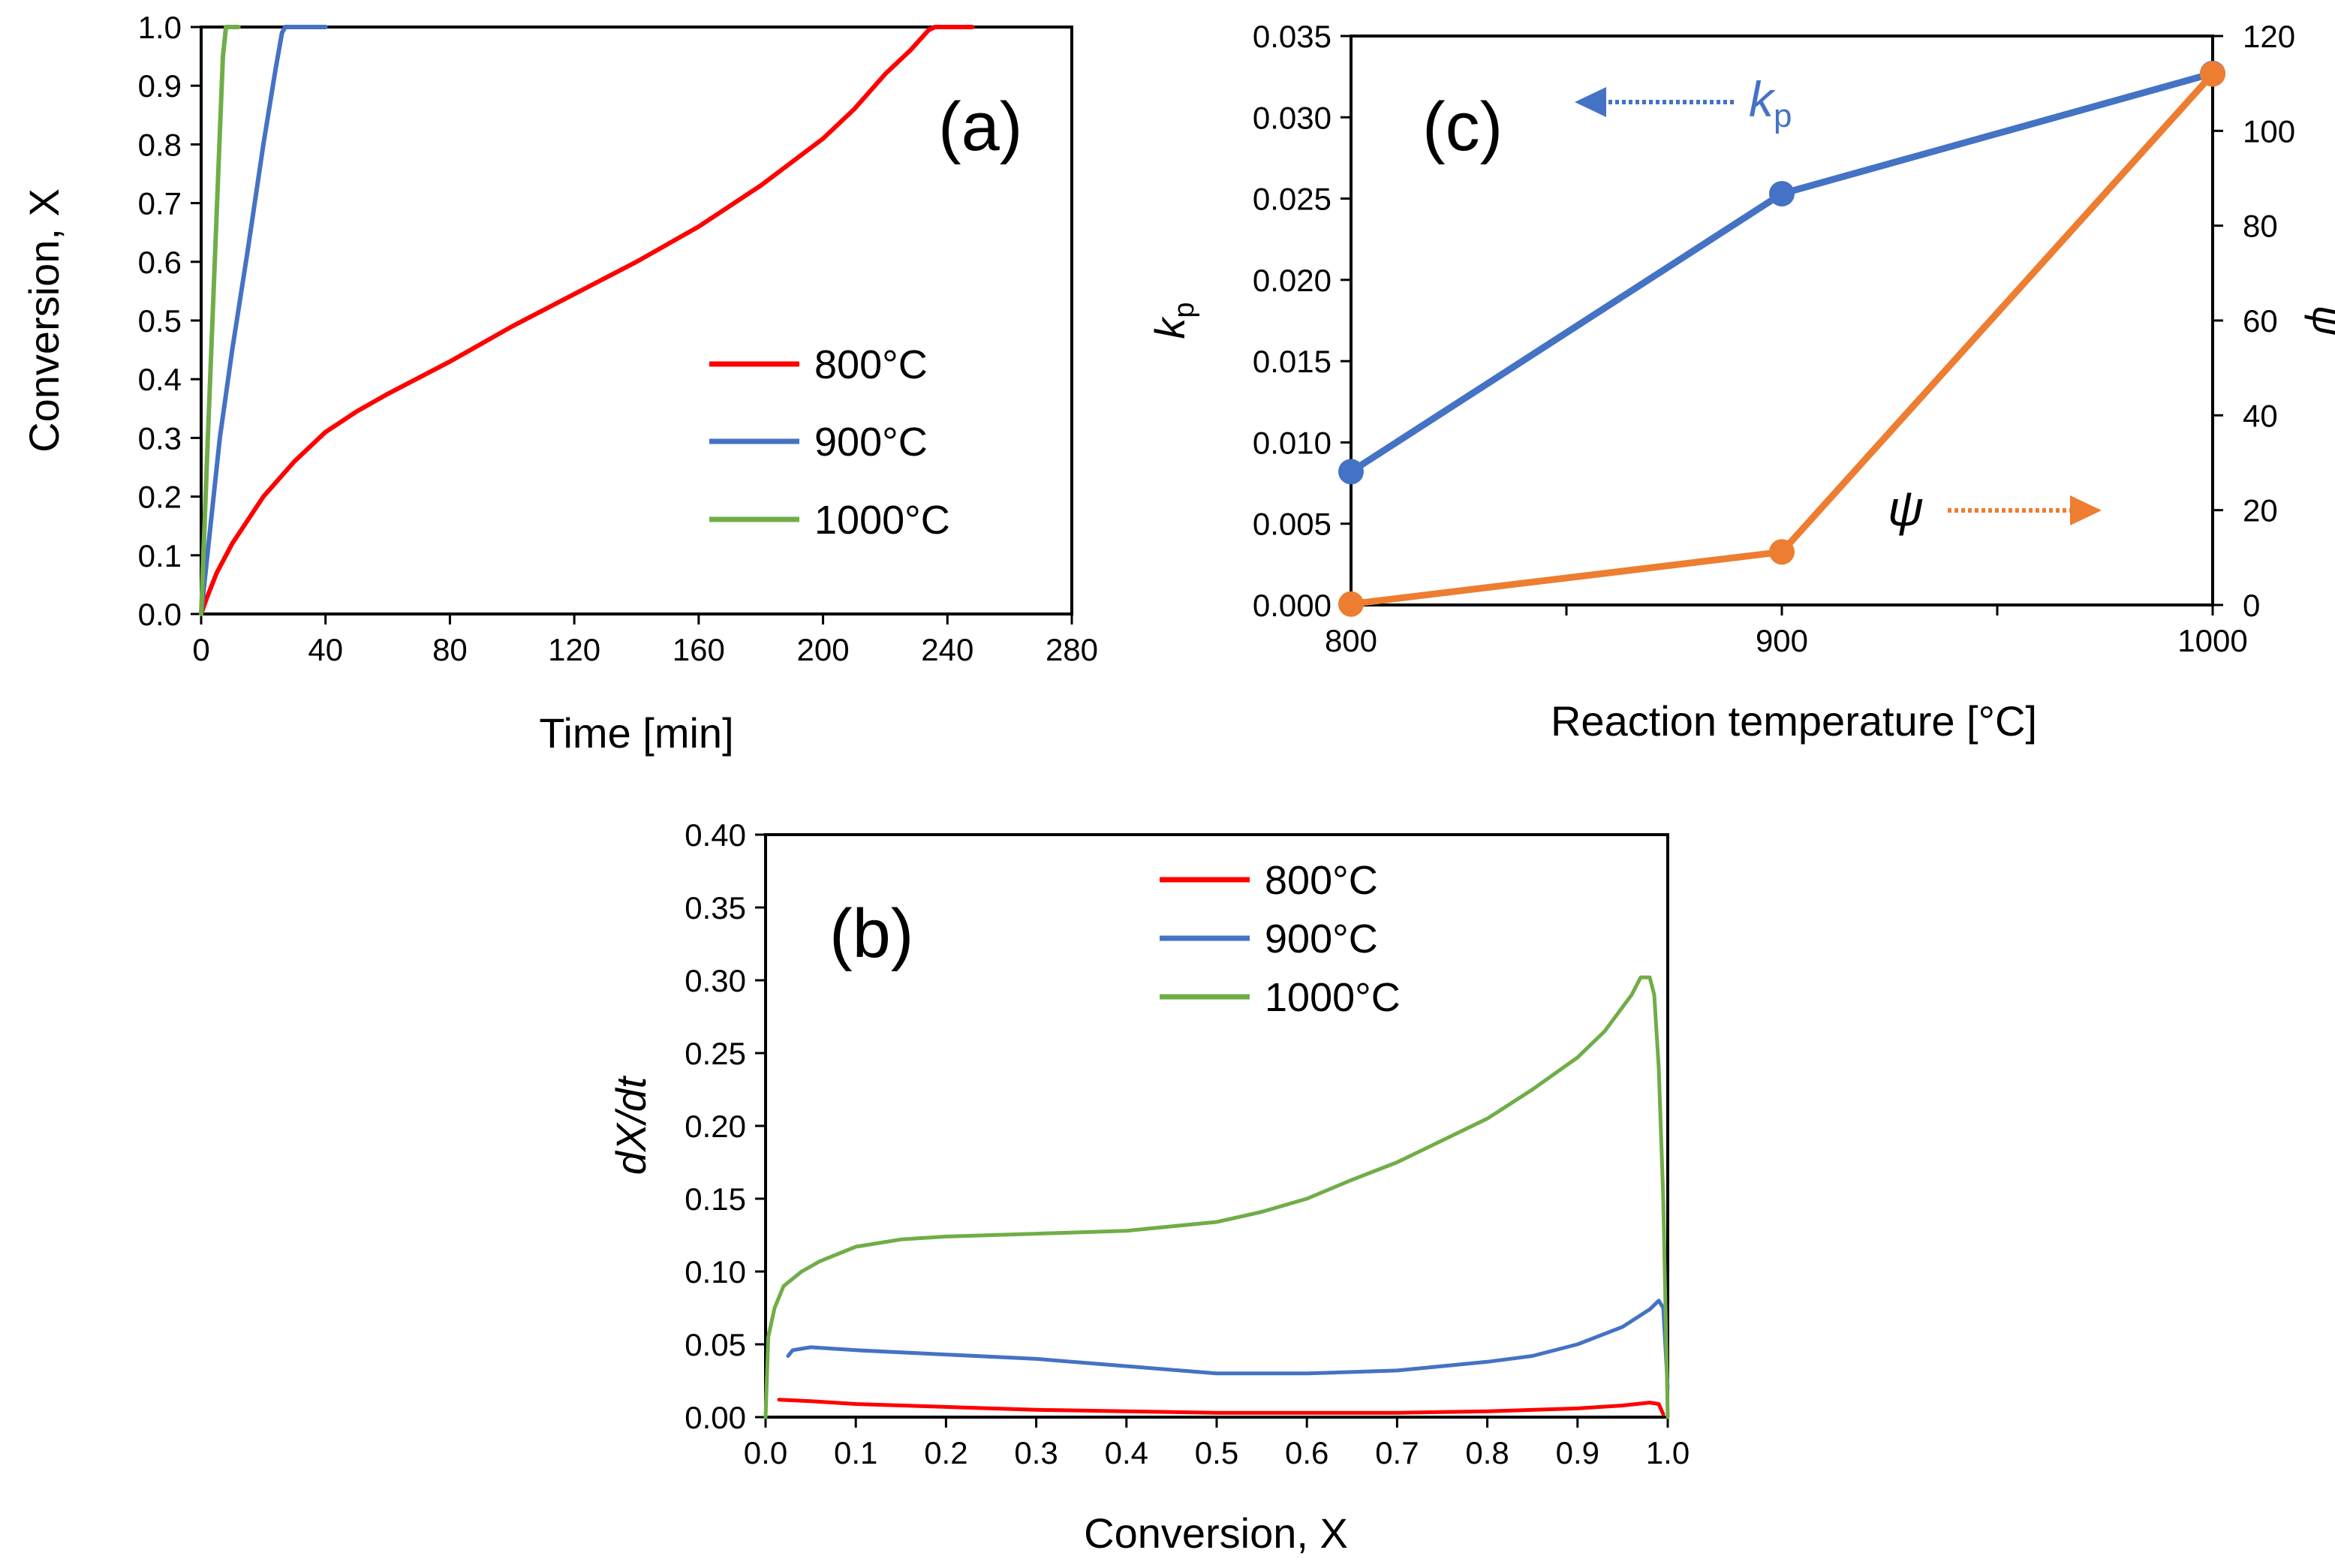 The height and width of the screenshot is (1568, 2335). What do you see at coordinates (947, 649) in the screenshot?
I see `panel-a-x-tick-label: 240` at bounding box center [947, 649].